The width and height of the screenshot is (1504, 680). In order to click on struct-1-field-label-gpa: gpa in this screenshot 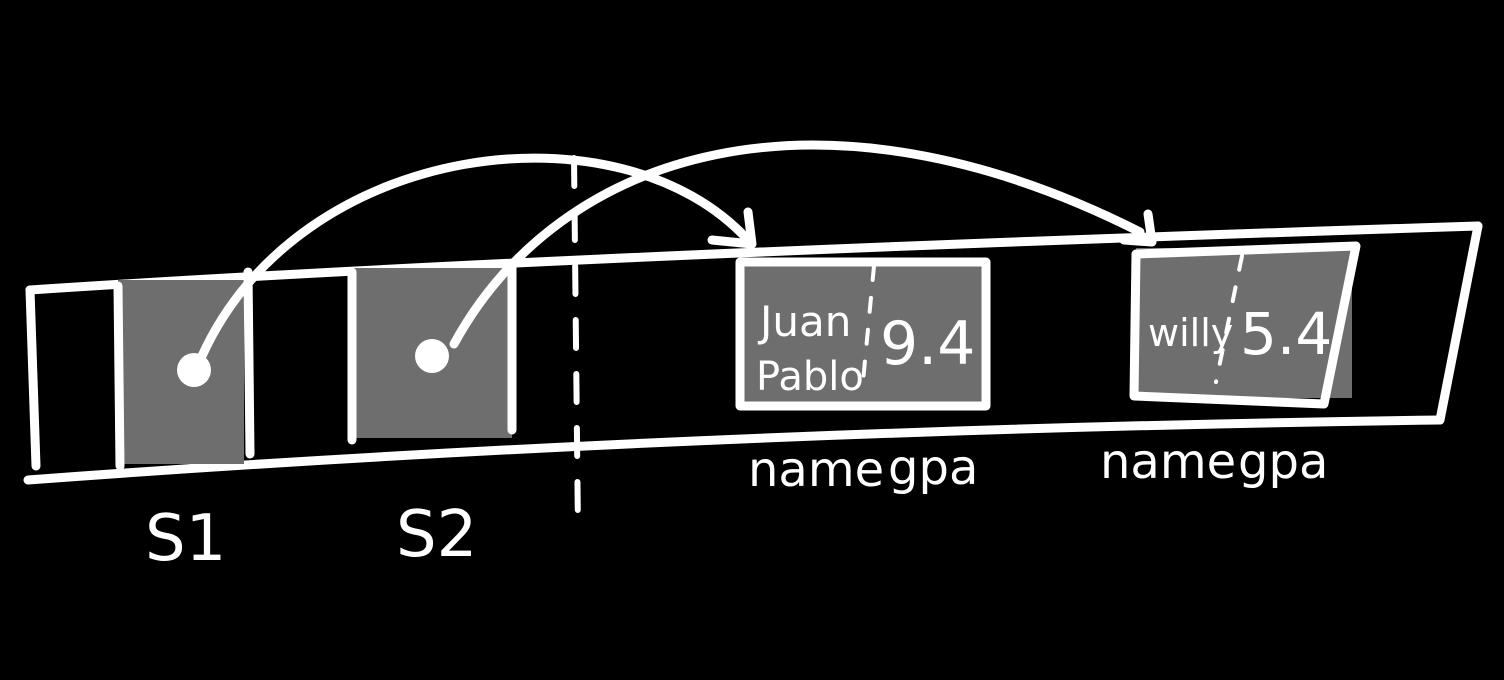, I will do `click(933, 468)`.